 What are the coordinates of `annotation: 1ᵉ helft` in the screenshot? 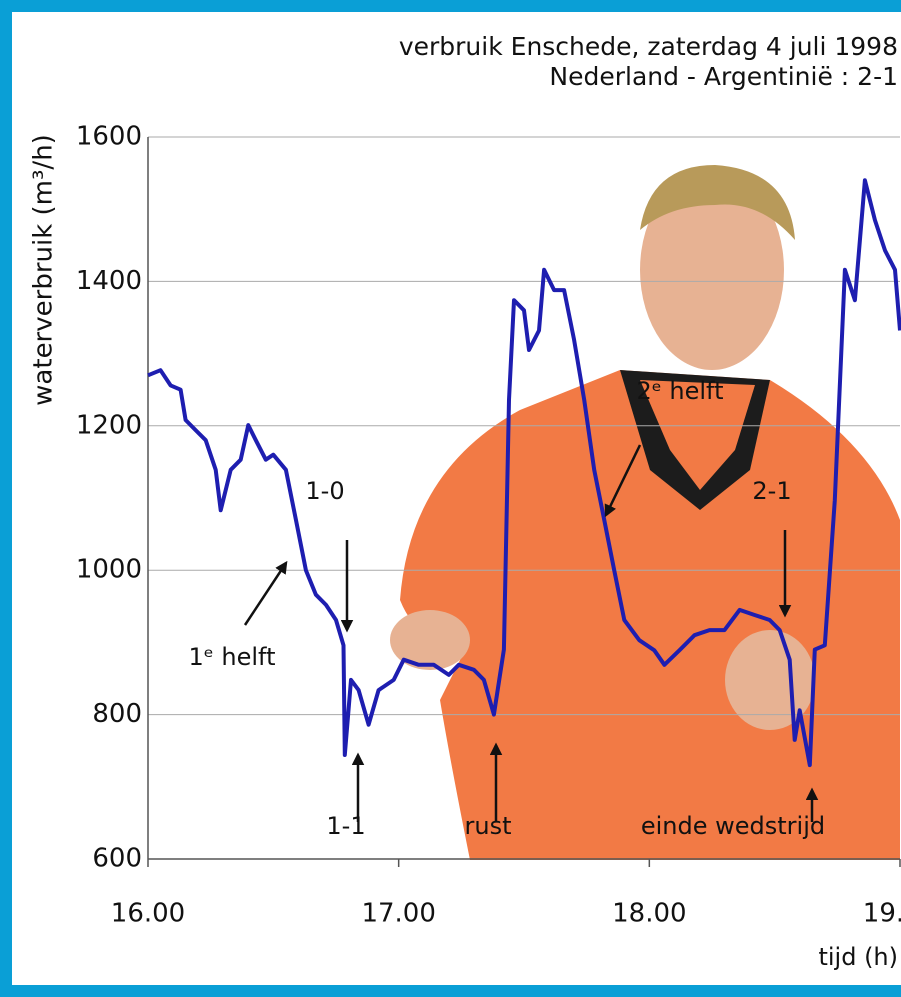 It's located at (232, 657).